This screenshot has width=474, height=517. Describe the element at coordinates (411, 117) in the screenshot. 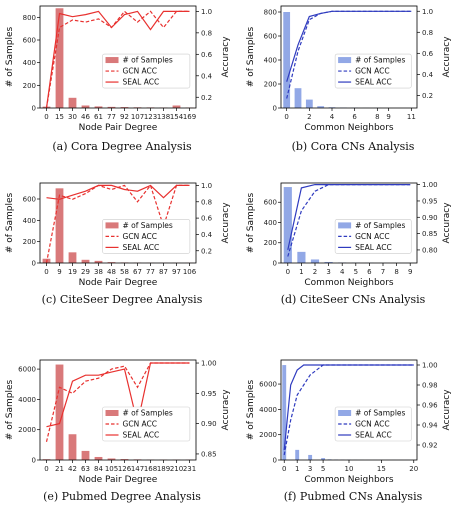

I see `x-tick-label: 11` at that location.